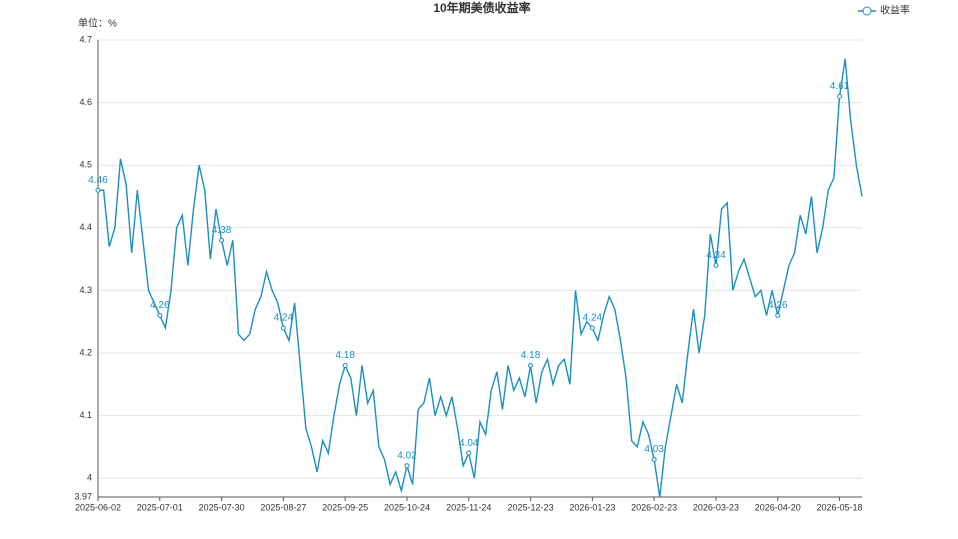  Describe the element at coordinates (83, 496) in the screenshot. I see `y-tick-label: 3.97` at that location.